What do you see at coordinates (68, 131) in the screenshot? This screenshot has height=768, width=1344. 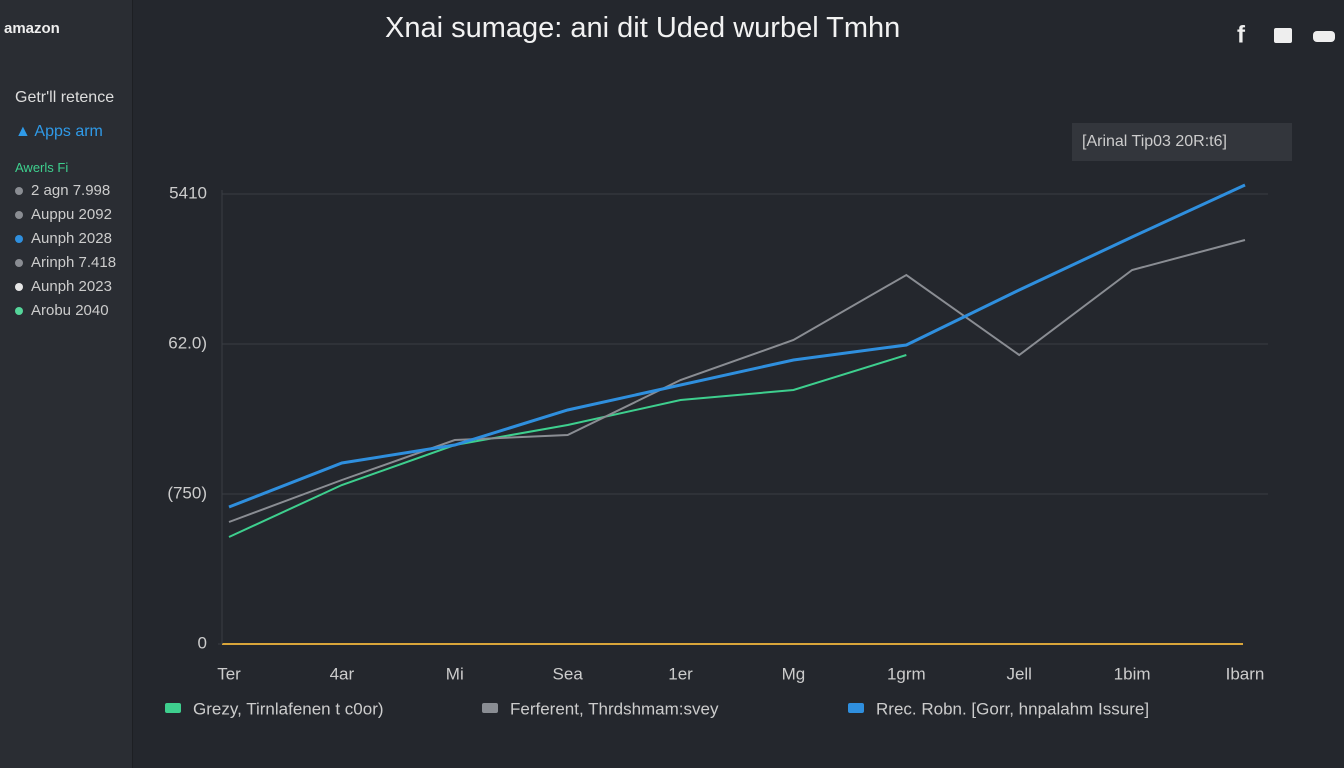 I see `active-label: Apps arm` at bounding box center [68, 131].